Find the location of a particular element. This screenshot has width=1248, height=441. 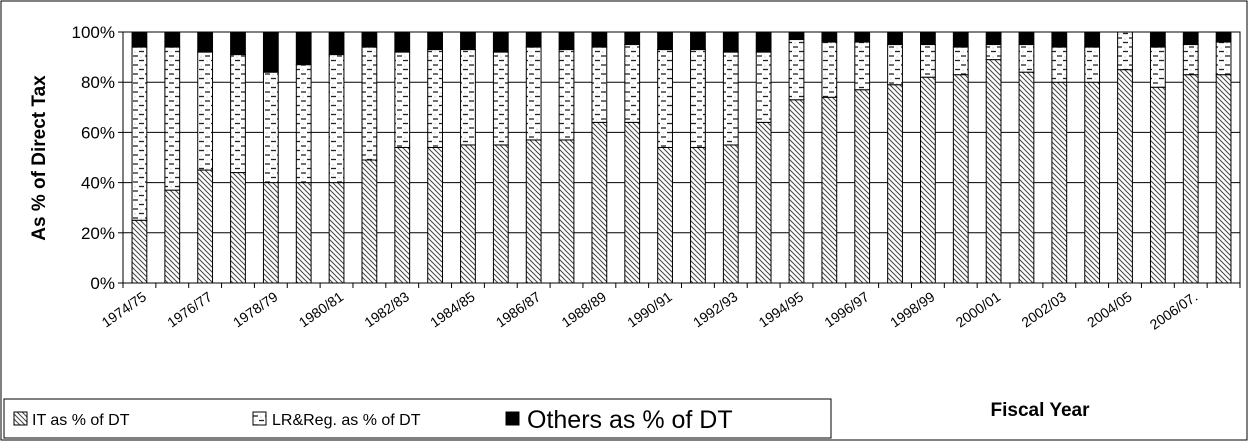

y-tick-label: 40% is located at coordinates (98, 183).